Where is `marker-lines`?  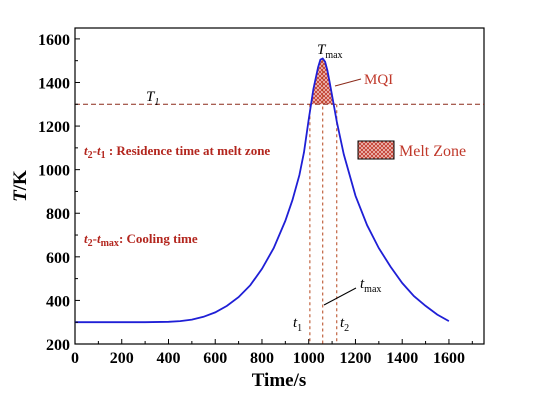 marker-lines is located at coordinates (323, 201).